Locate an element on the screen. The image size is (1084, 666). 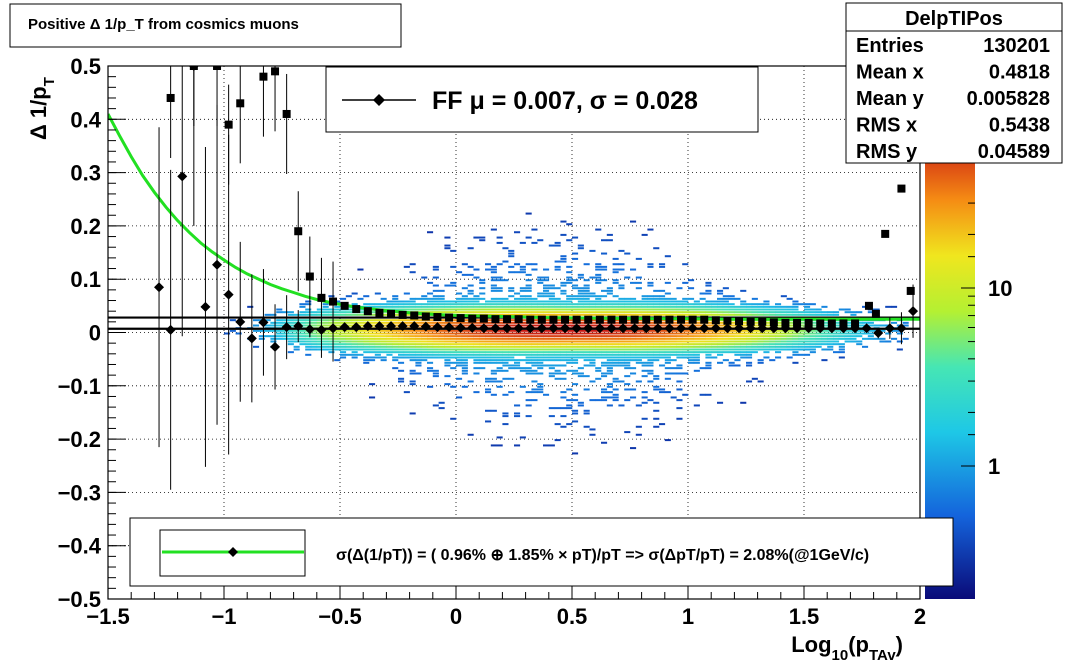
stats-row-value: 0.5438 is located at coordinates (1019, 126).